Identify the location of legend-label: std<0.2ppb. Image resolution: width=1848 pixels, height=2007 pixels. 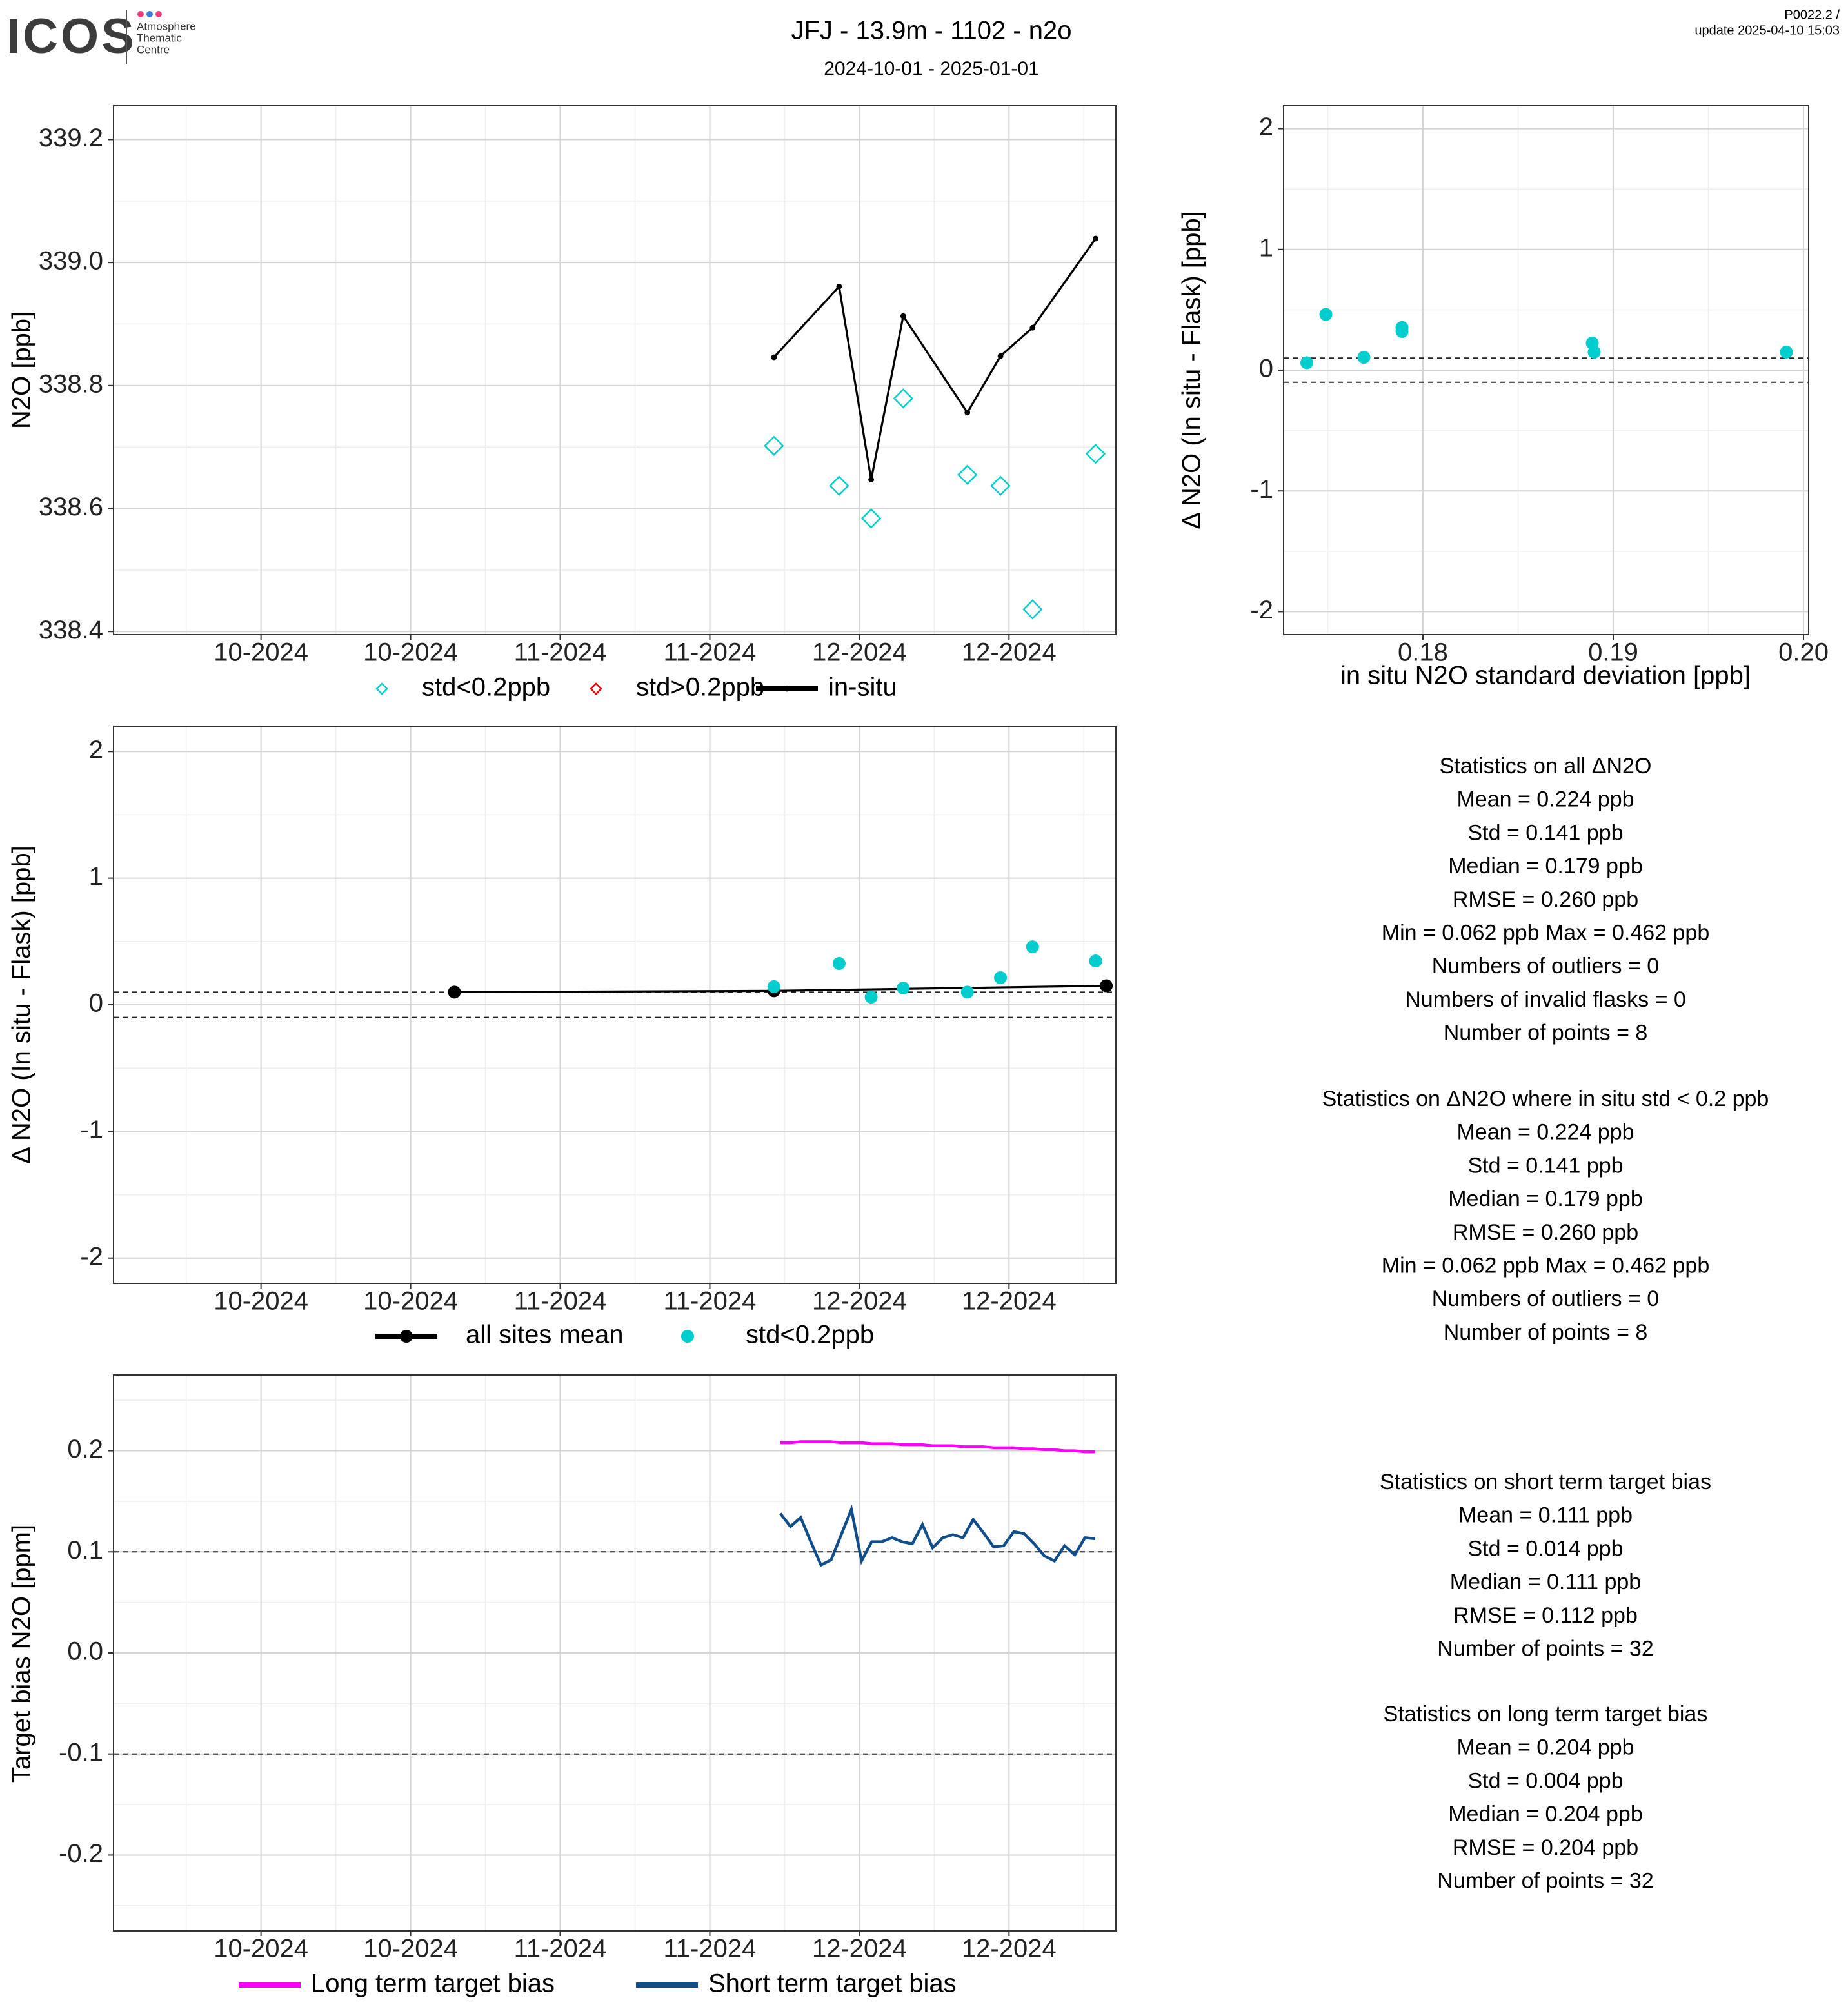
(810, 1335).